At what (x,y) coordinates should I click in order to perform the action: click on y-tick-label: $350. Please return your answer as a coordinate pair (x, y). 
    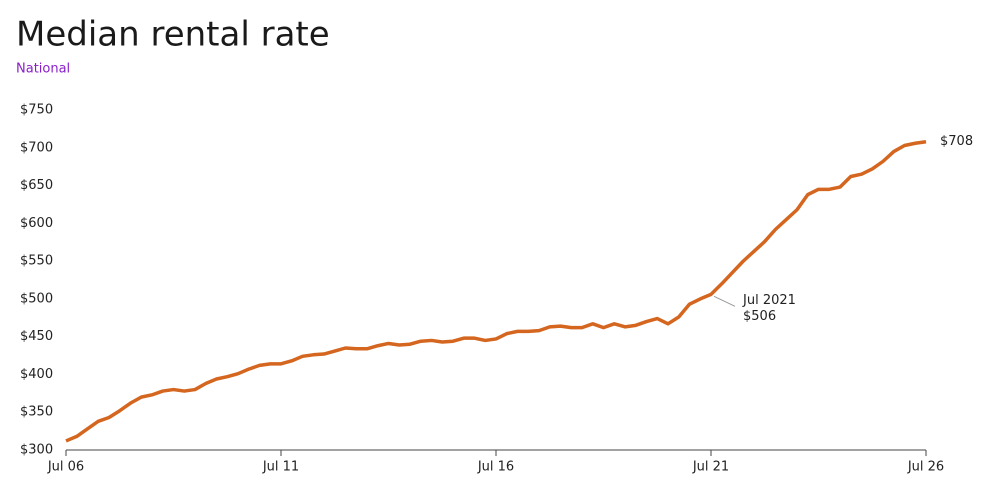
    Looking at the image, I should click on (36, 412).